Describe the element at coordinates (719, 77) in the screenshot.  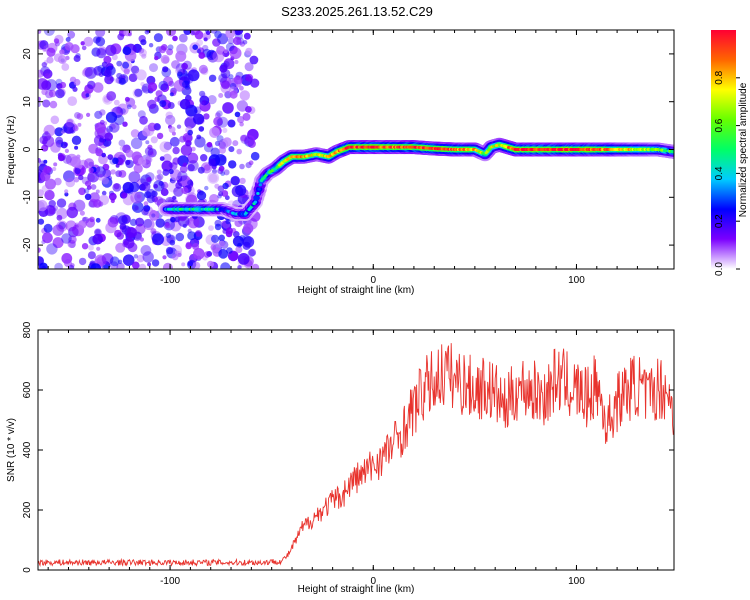
I see `colorbar-tick-label: 0.8` at that location.